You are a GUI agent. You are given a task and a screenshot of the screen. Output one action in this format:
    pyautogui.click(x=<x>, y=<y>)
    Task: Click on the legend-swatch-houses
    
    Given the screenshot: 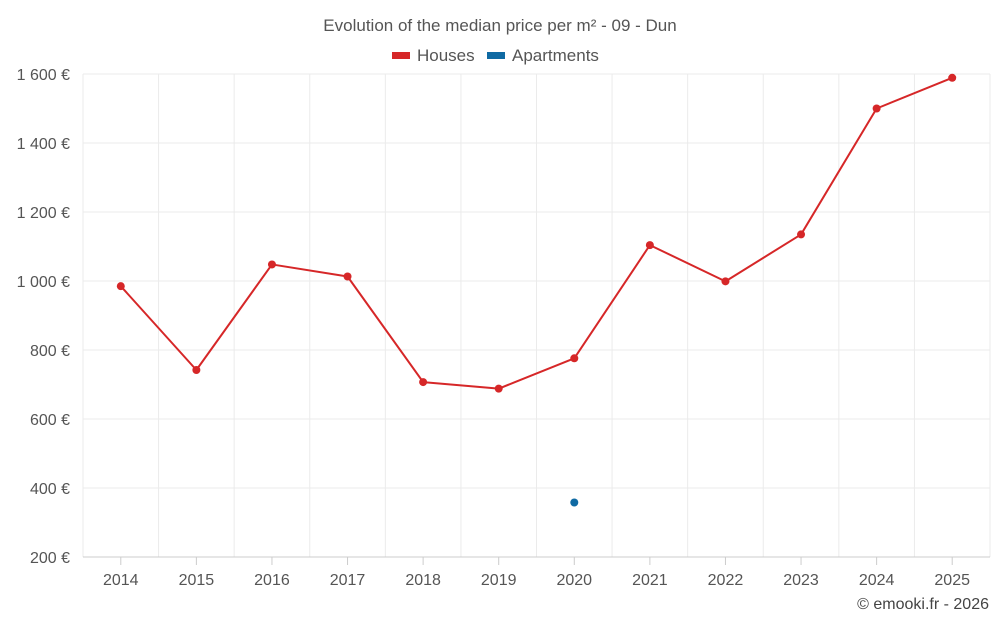 What is the action you would take?
    pyautogui.click(x=401, y=55)
    